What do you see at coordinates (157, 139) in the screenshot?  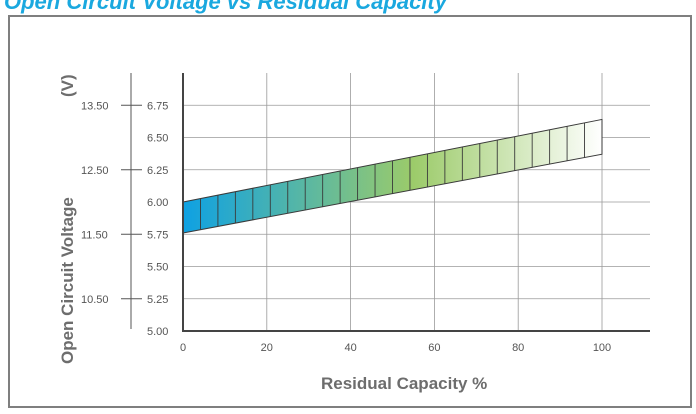 I see `y-tick-label-inner: 6.50` at bounding box center [157, 139].